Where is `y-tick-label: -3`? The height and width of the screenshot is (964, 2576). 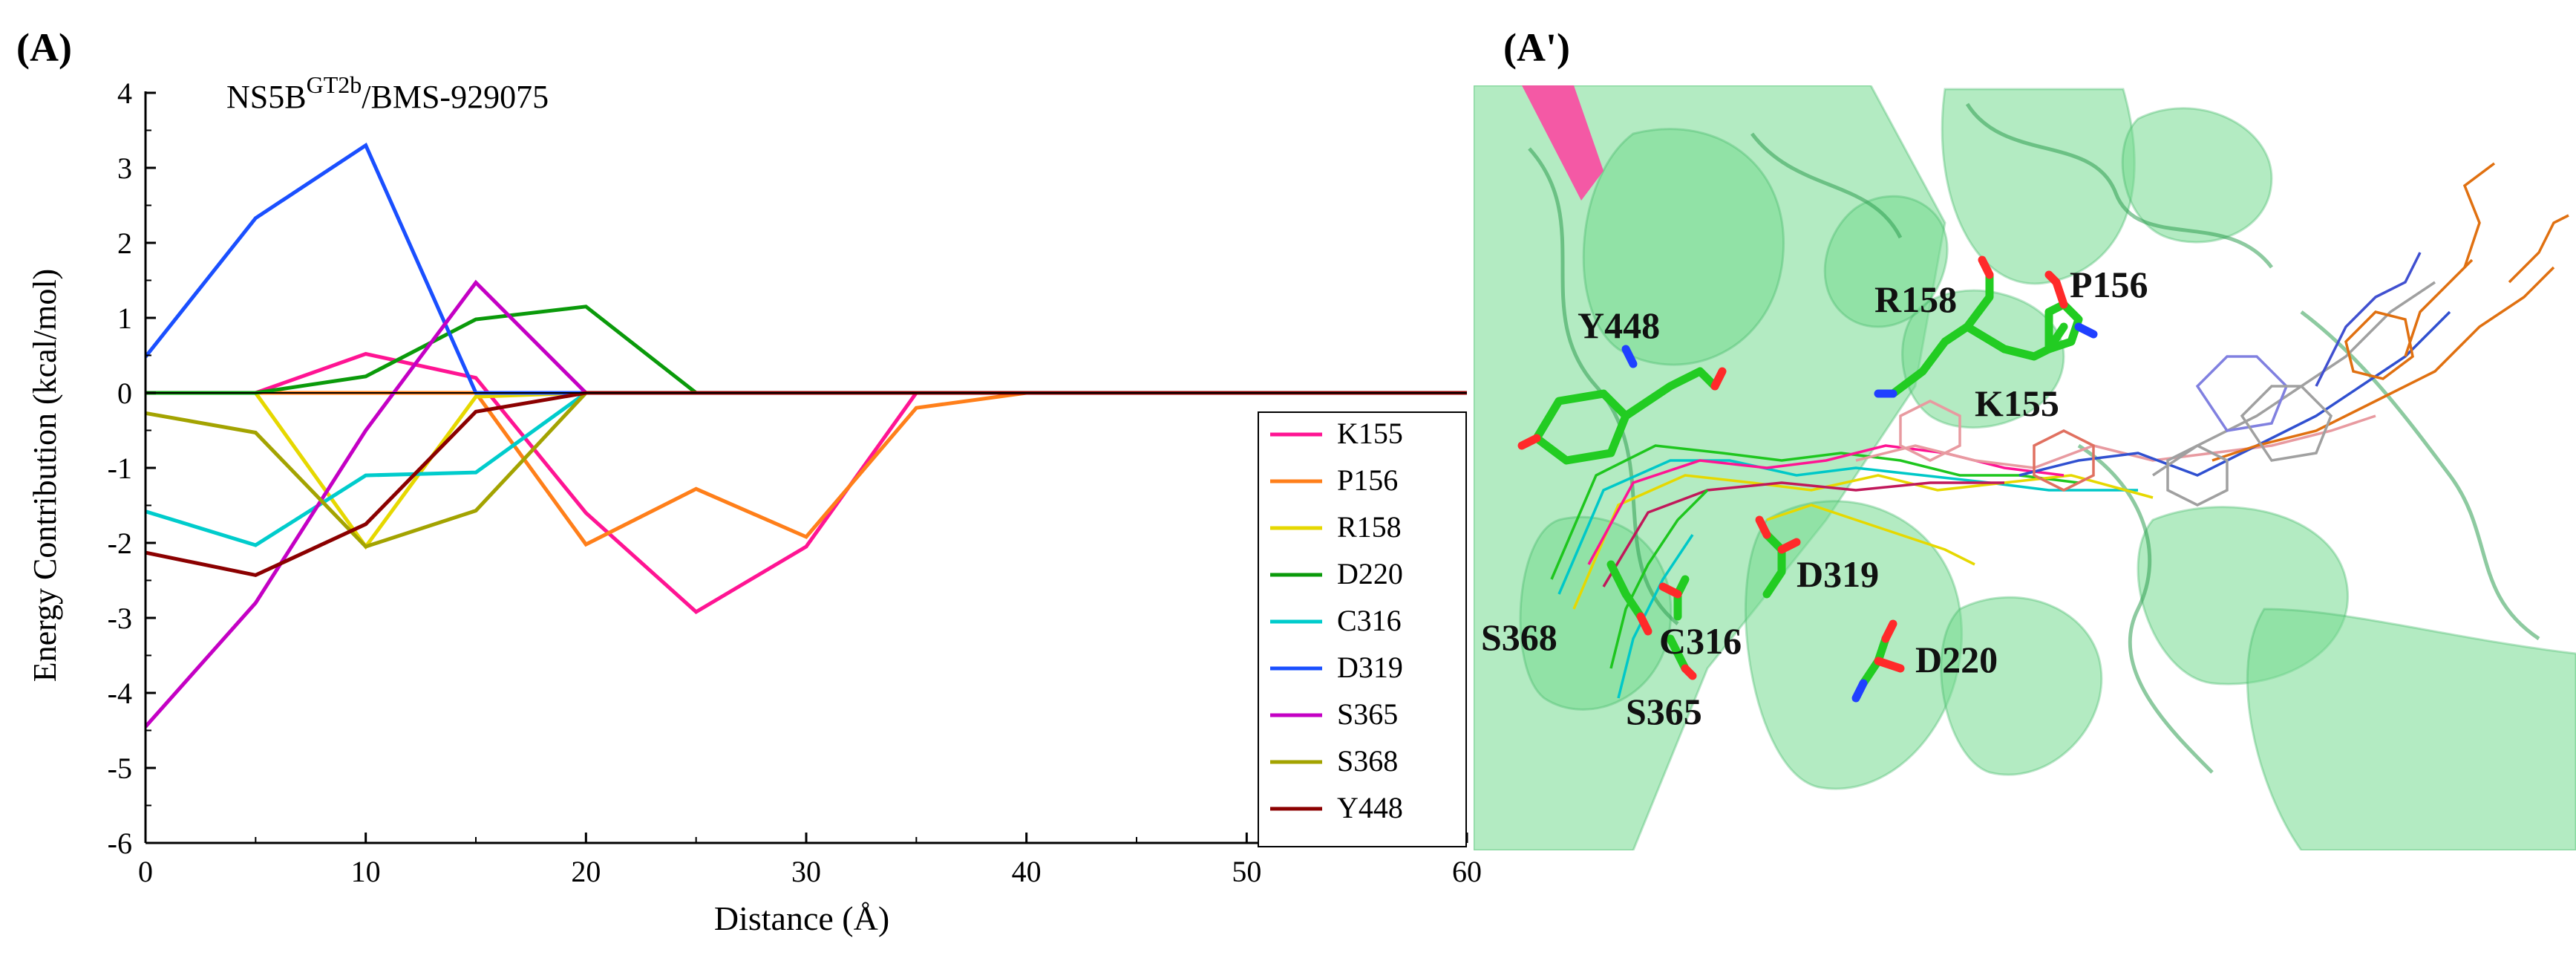
y-tick-label: -3 is located at coordinates (120, 619).